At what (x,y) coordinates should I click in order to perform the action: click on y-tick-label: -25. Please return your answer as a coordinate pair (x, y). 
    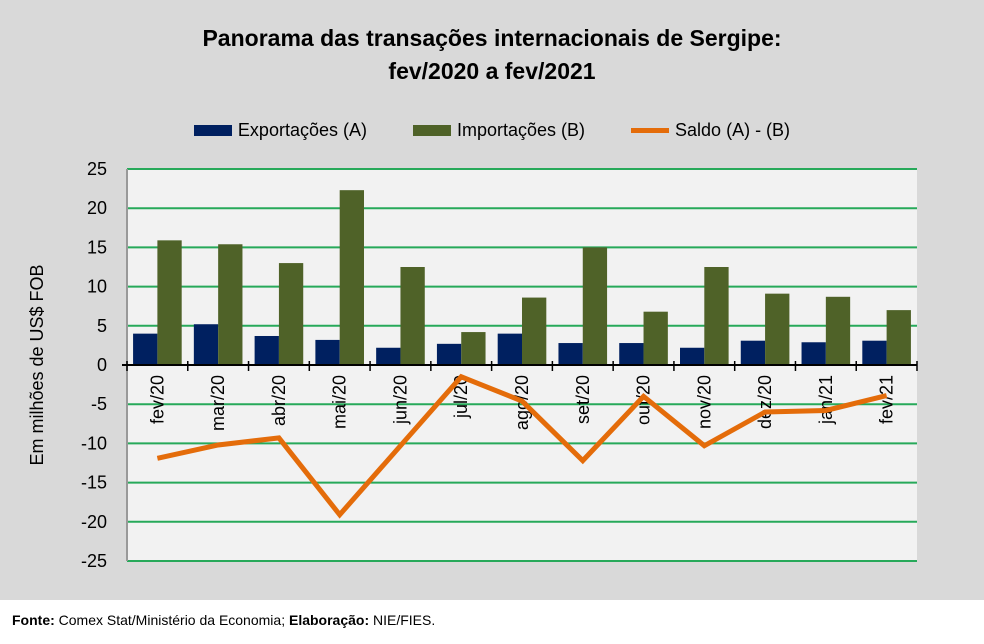
    Looking at the image, I should click on (94, 561).